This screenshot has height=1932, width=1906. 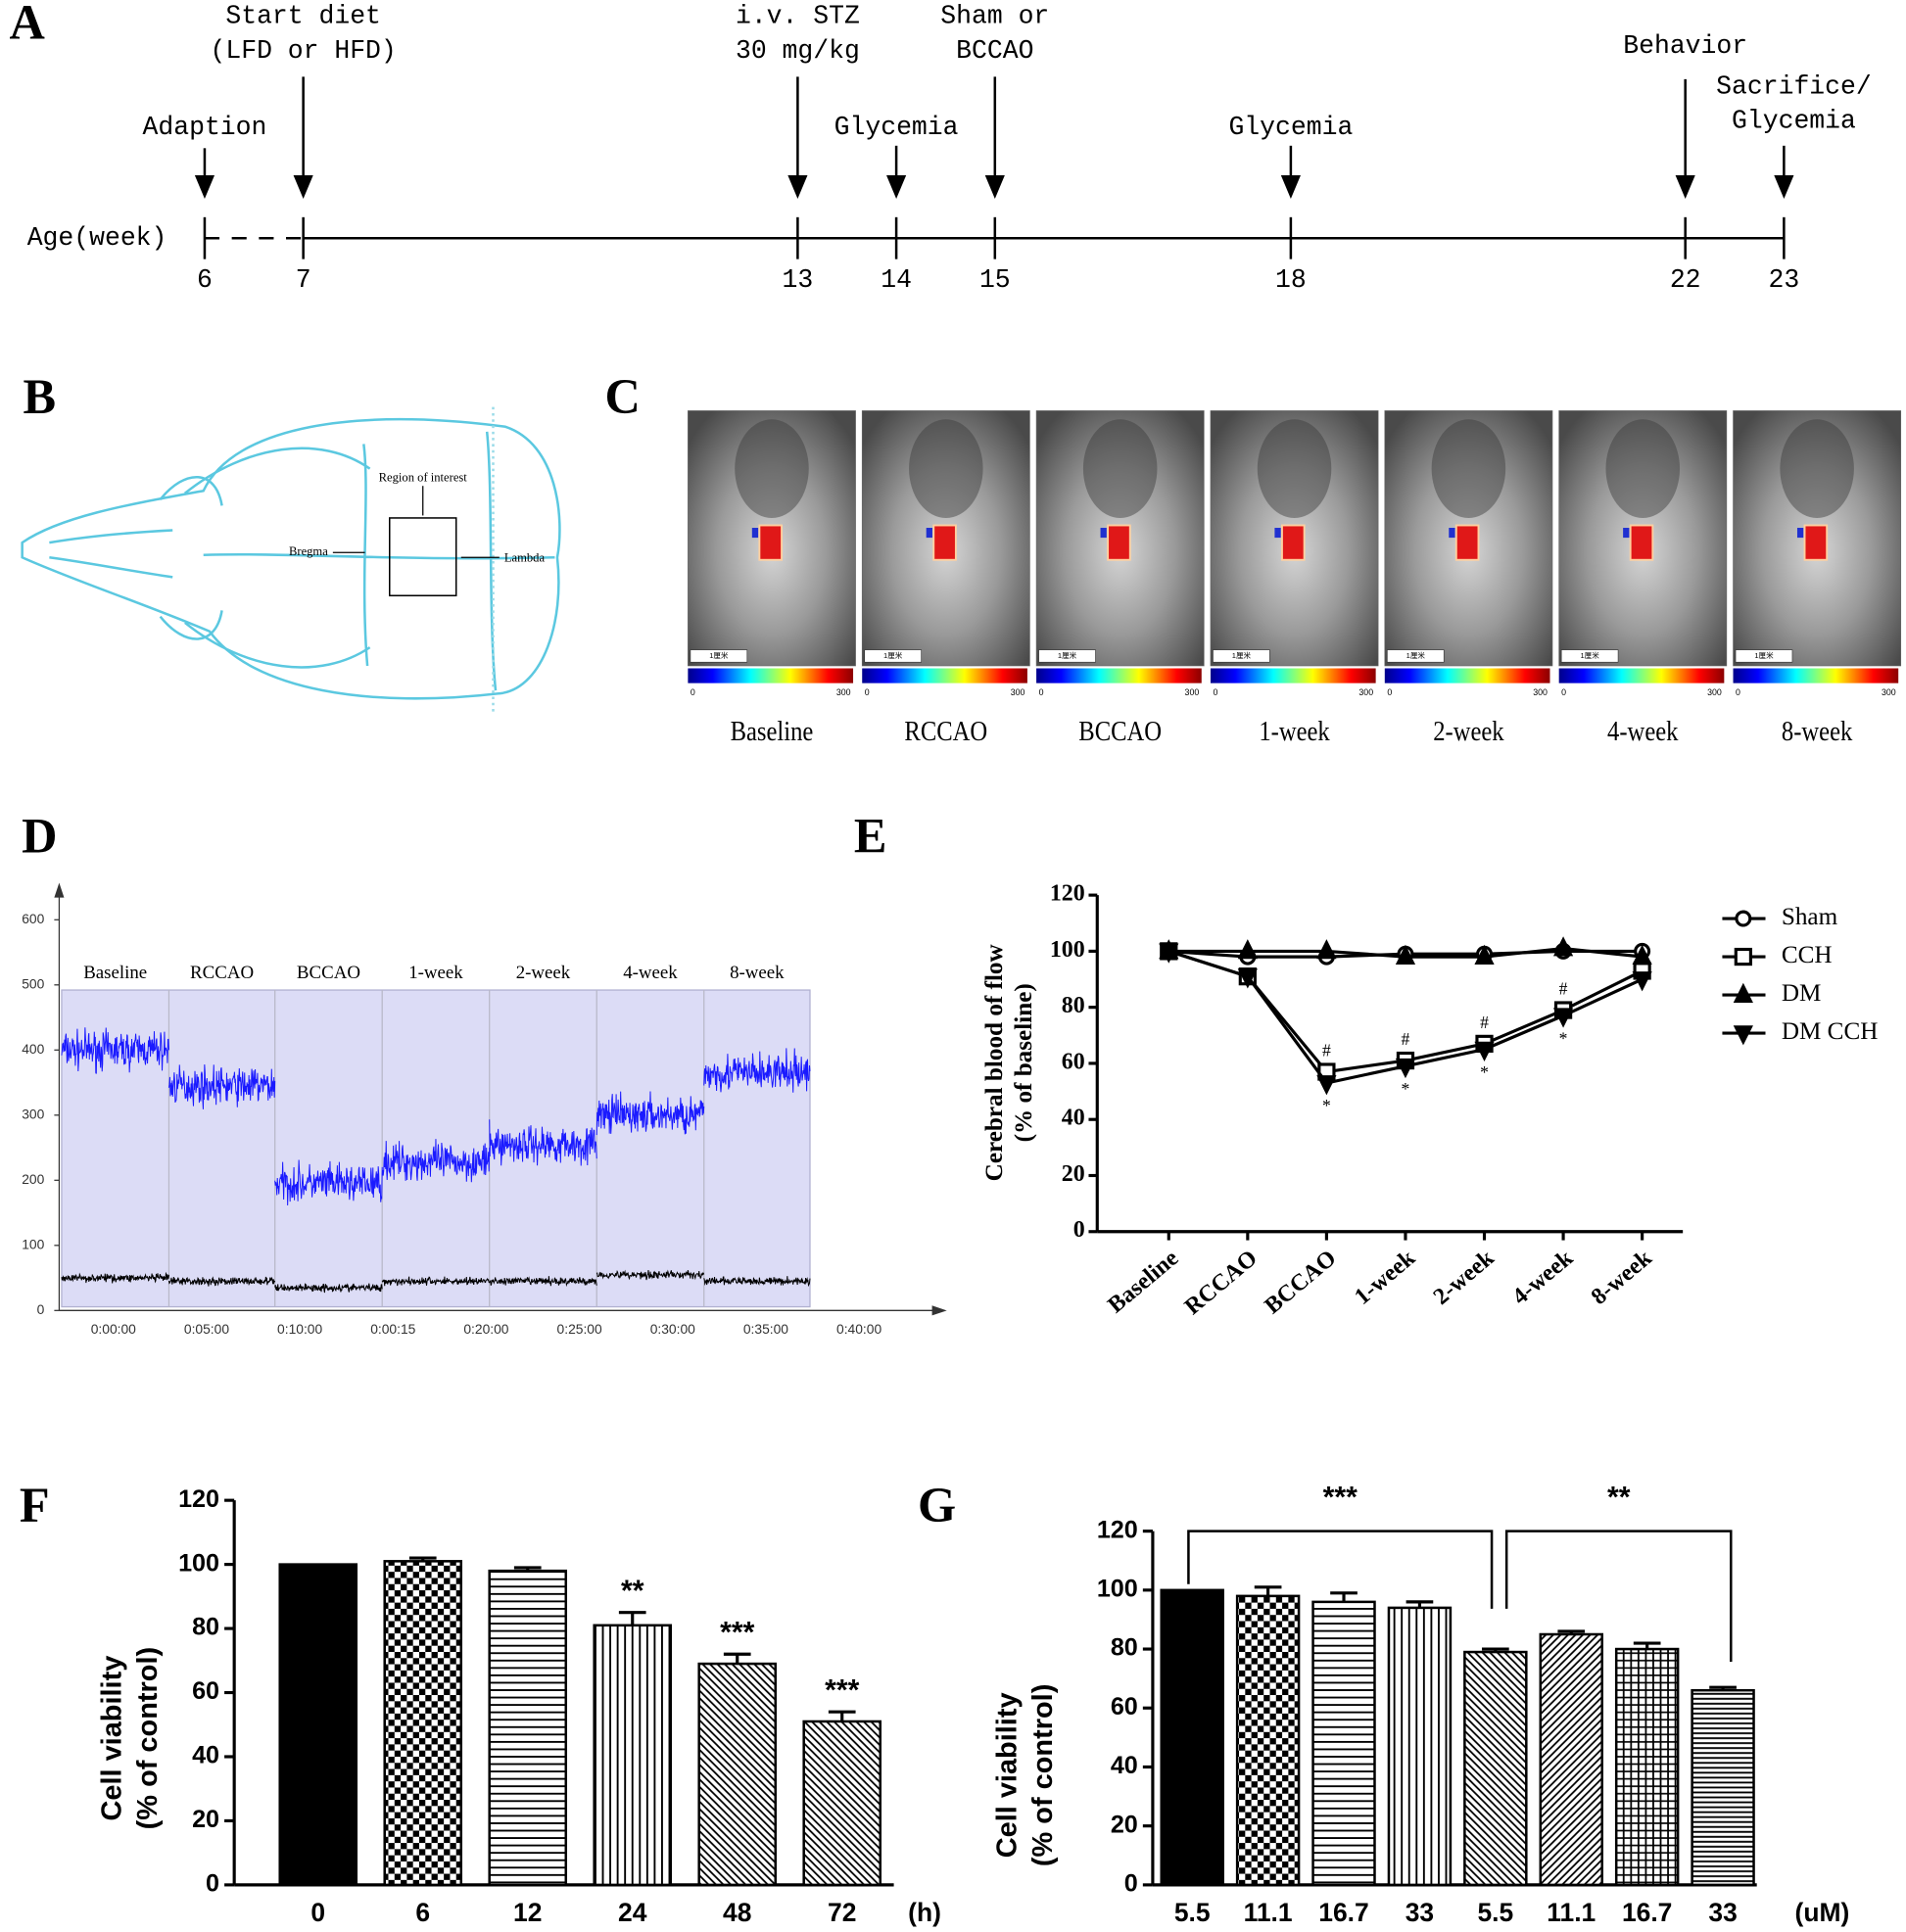 What do you see at coordinates (1685, 280) in the screenshot?
I see `week-label: 22` at bounding box center [1685, 280].